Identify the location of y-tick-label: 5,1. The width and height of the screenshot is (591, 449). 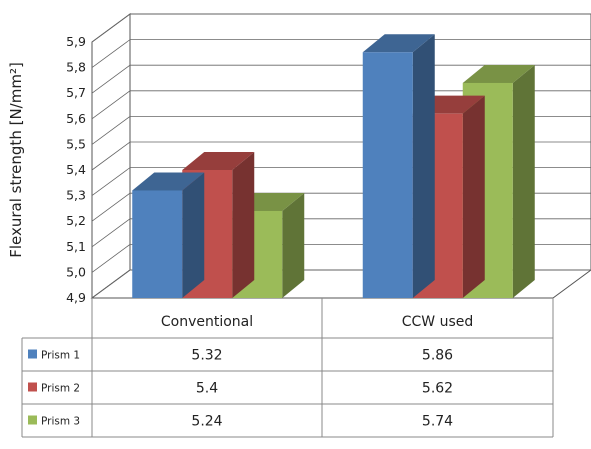
(76, 246).